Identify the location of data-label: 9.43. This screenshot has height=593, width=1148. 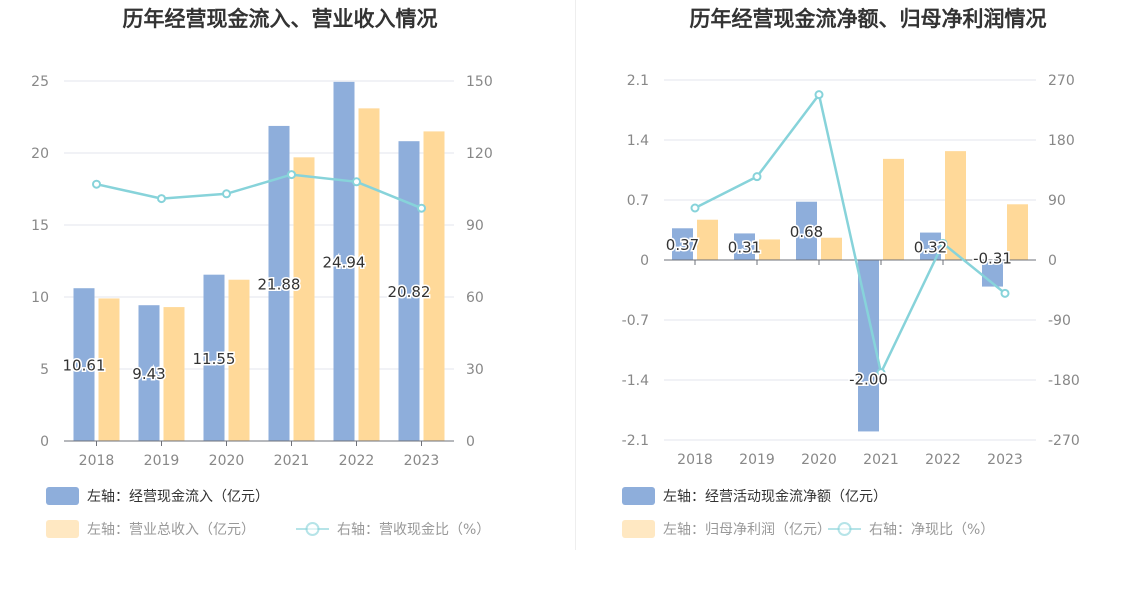
(148, 374).